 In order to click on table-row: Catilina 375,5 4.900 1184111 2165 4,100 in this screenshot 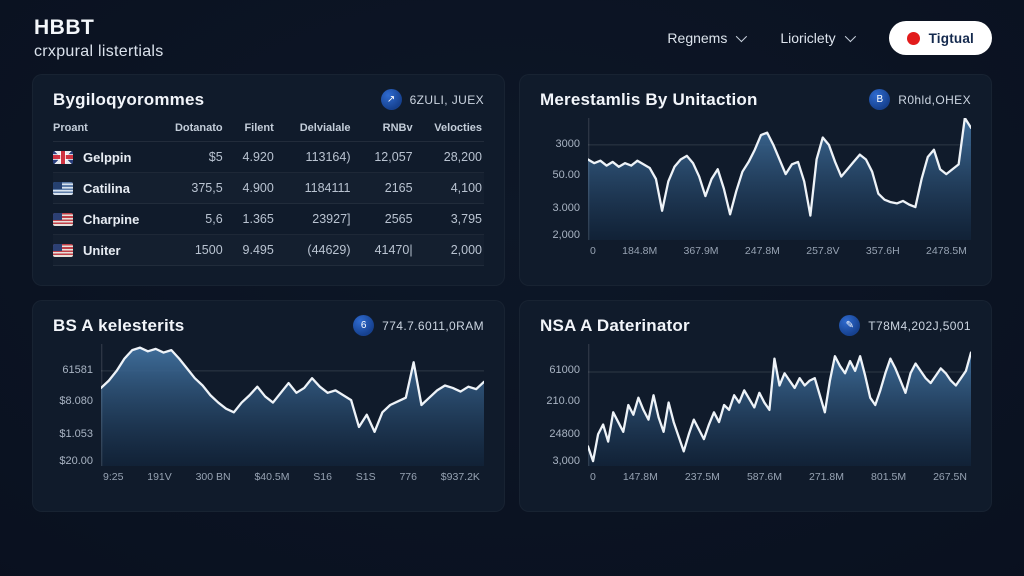, I will do `click(268, 188)`.